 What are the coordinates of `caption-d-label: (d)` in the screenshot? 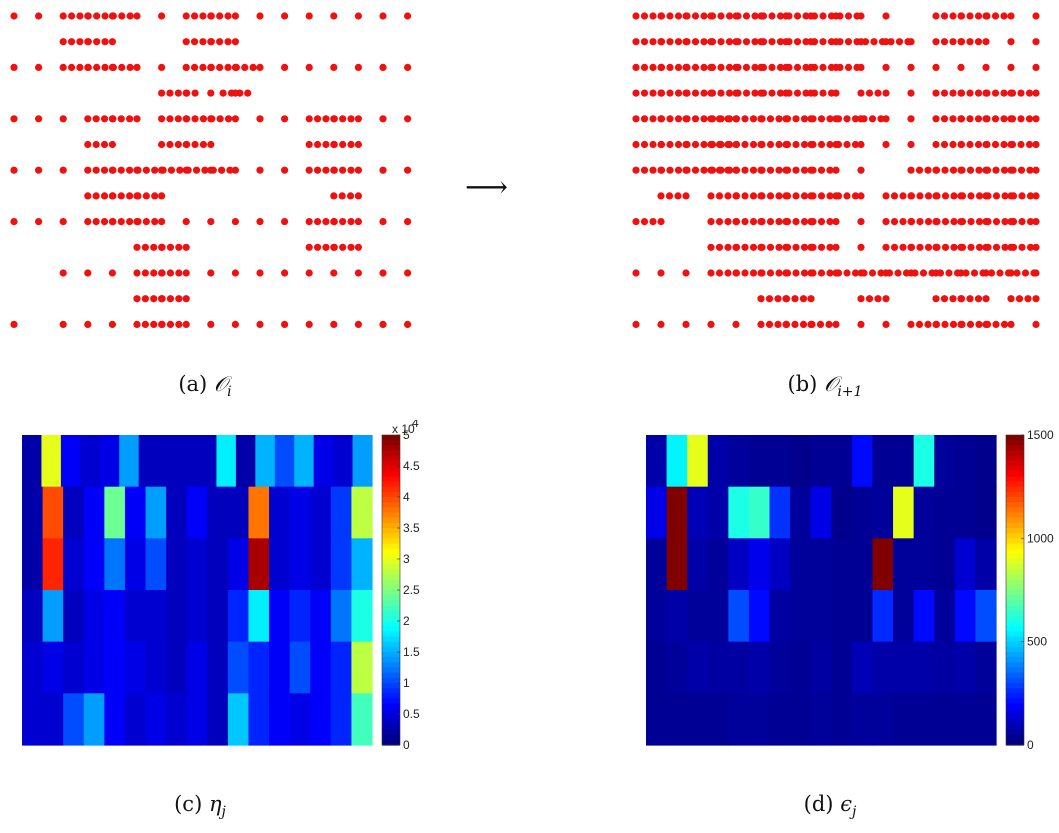 It's located at (818, 804).